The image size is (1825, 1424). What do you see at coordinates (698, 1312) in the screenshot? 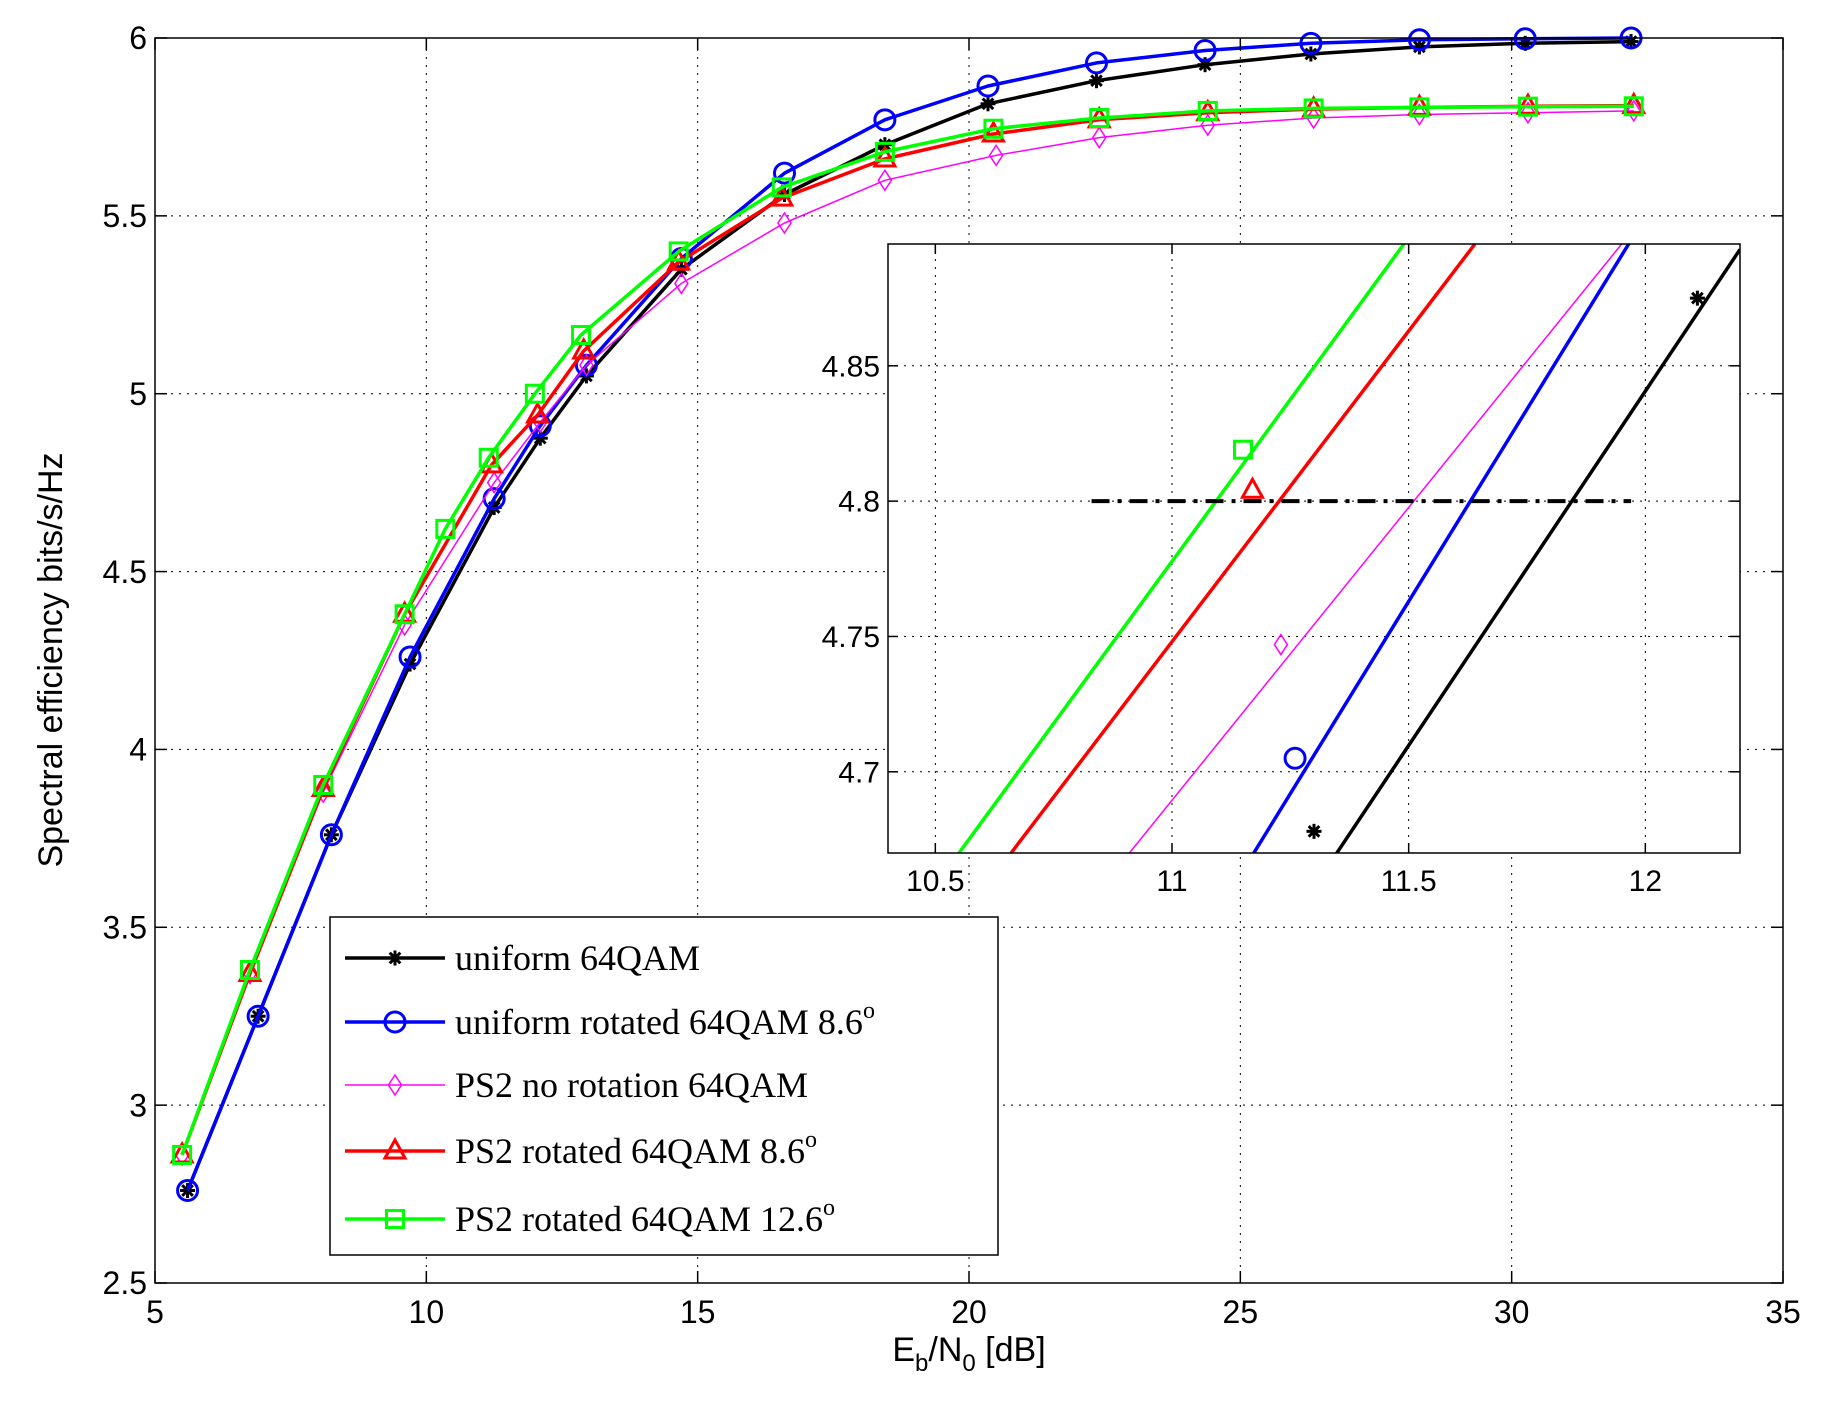
I see `main-x-tick-label-2: 15` at bounding box center [698, 1312].